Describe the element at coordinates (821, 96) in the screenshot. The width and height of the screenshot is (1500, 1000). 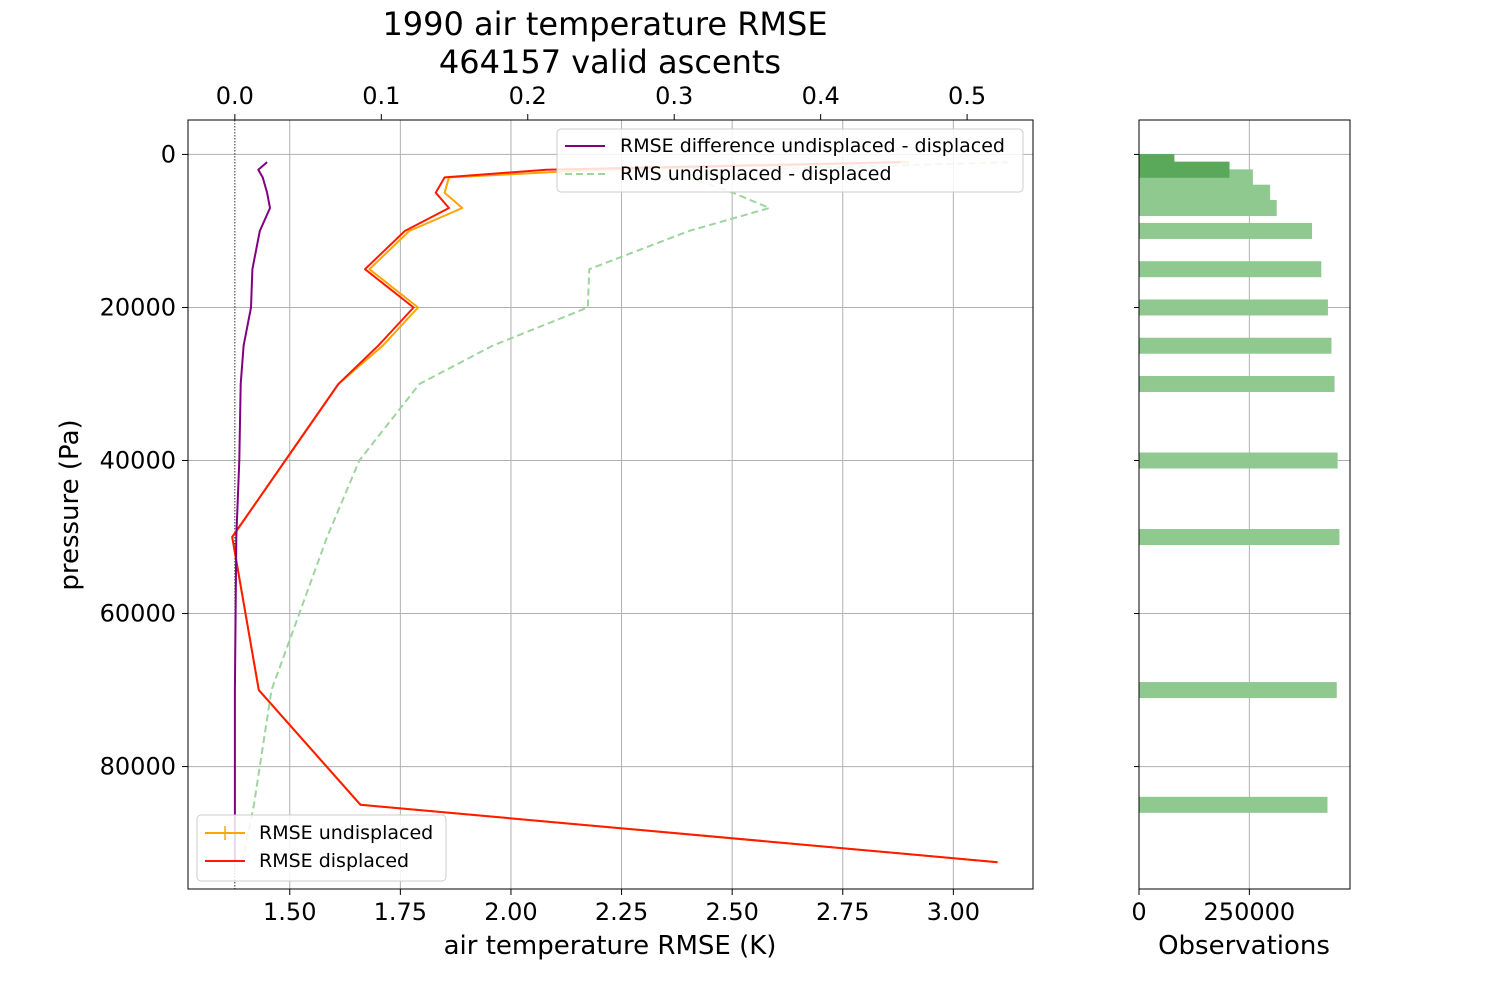
I see `top-x-tick-label: 0.4` at that location.